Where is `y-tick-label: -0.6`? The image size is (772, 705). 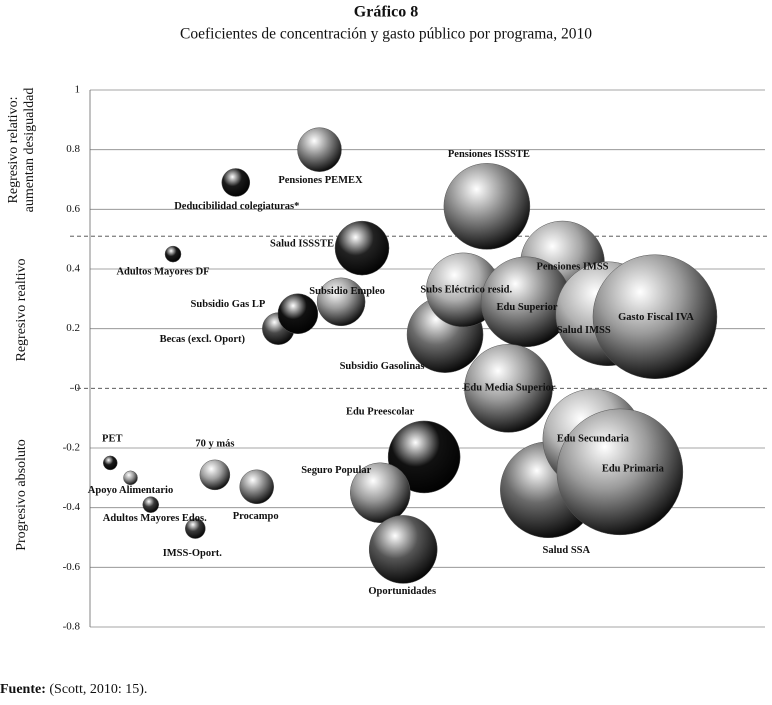 y-tick-label: -0.6 is located at coordinates (72, 567).